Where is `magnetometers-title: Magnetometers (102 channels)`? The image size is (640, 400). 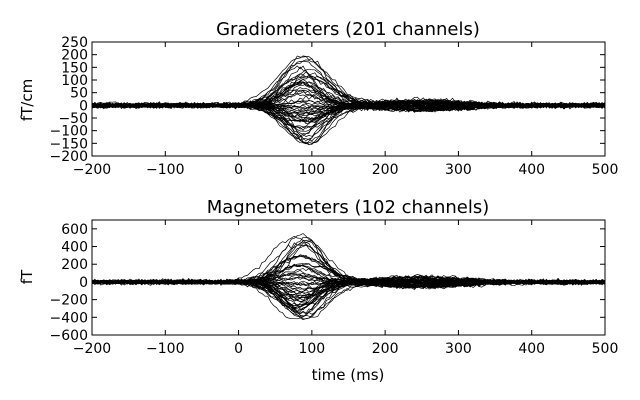 magnetometers-title: Magnetometers (102 channels) is located at coordinates (348, 207).